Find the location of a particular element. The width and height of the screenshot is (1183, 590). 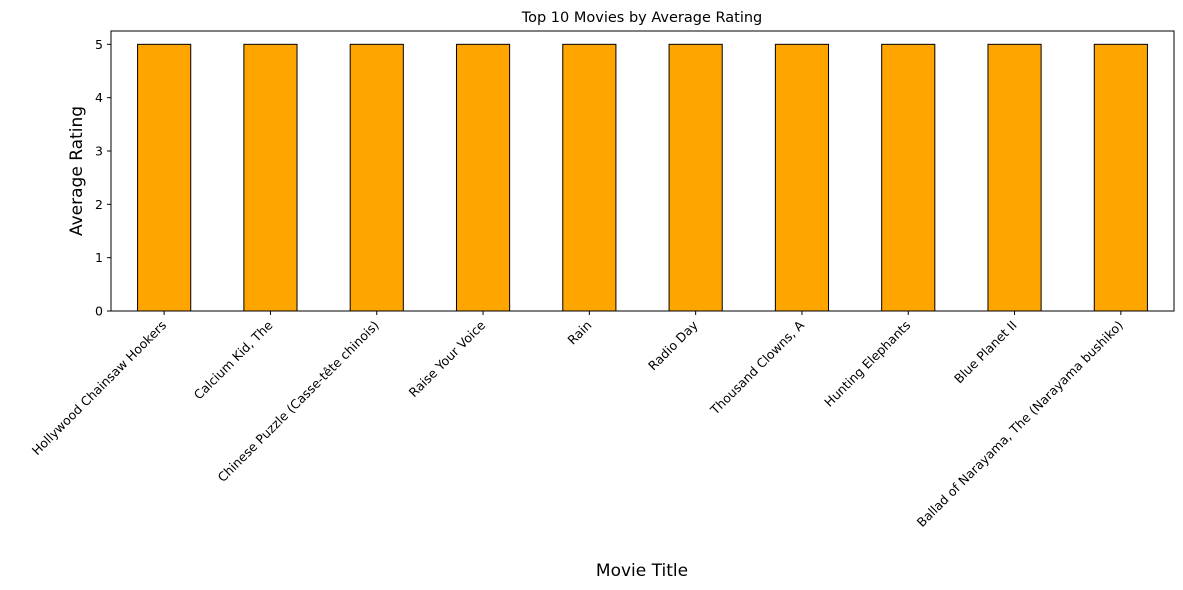

y-axis: 0 1 2 3 4 5 is located at coordinates (103, 178).